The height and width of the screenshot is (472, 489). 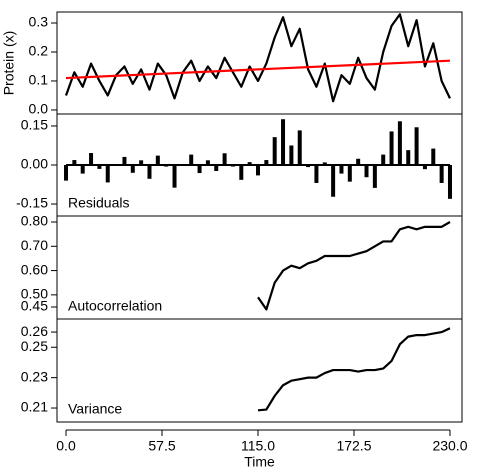 What do you see at coordinates (353, 446) in the screenshot?
I see `x-tick-label: 172.5` at bounding box center [353, 446].